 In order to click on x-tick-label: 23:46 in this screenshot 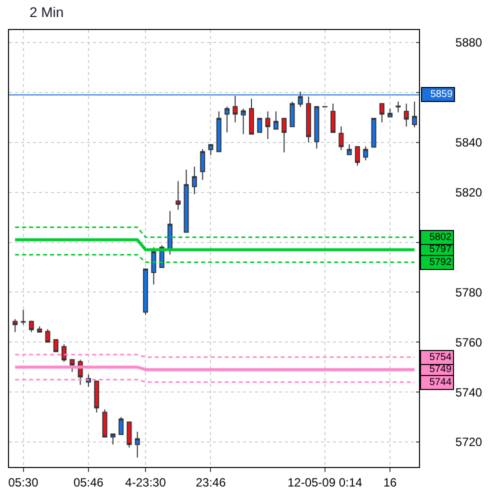, I will do `click(211, 482)`.